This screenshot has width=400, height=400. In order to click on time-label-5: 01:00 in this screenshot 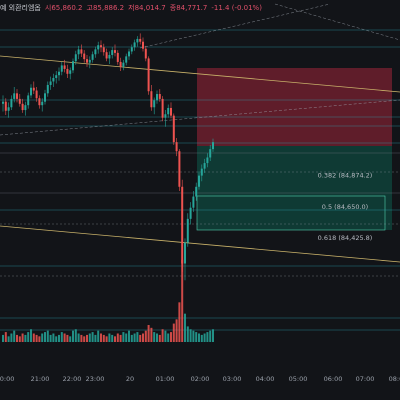, I will do `click(165, 379)`.